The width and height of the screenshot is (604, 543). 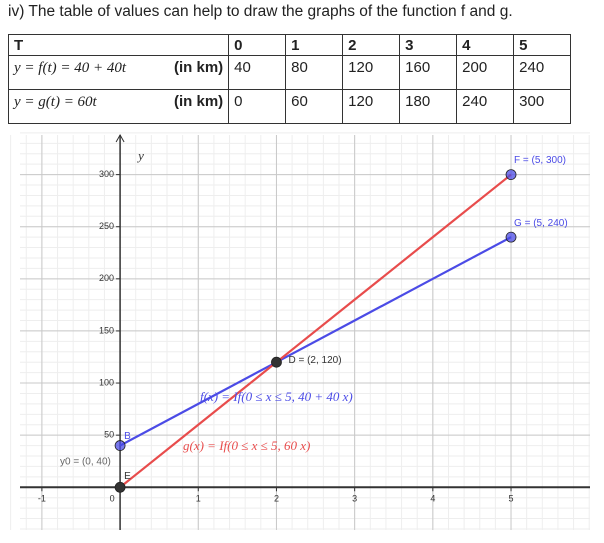 What do you see at coordinates (127, 436) in the screenshot?
I see `point-label: B` at bounding box center [127, 436].